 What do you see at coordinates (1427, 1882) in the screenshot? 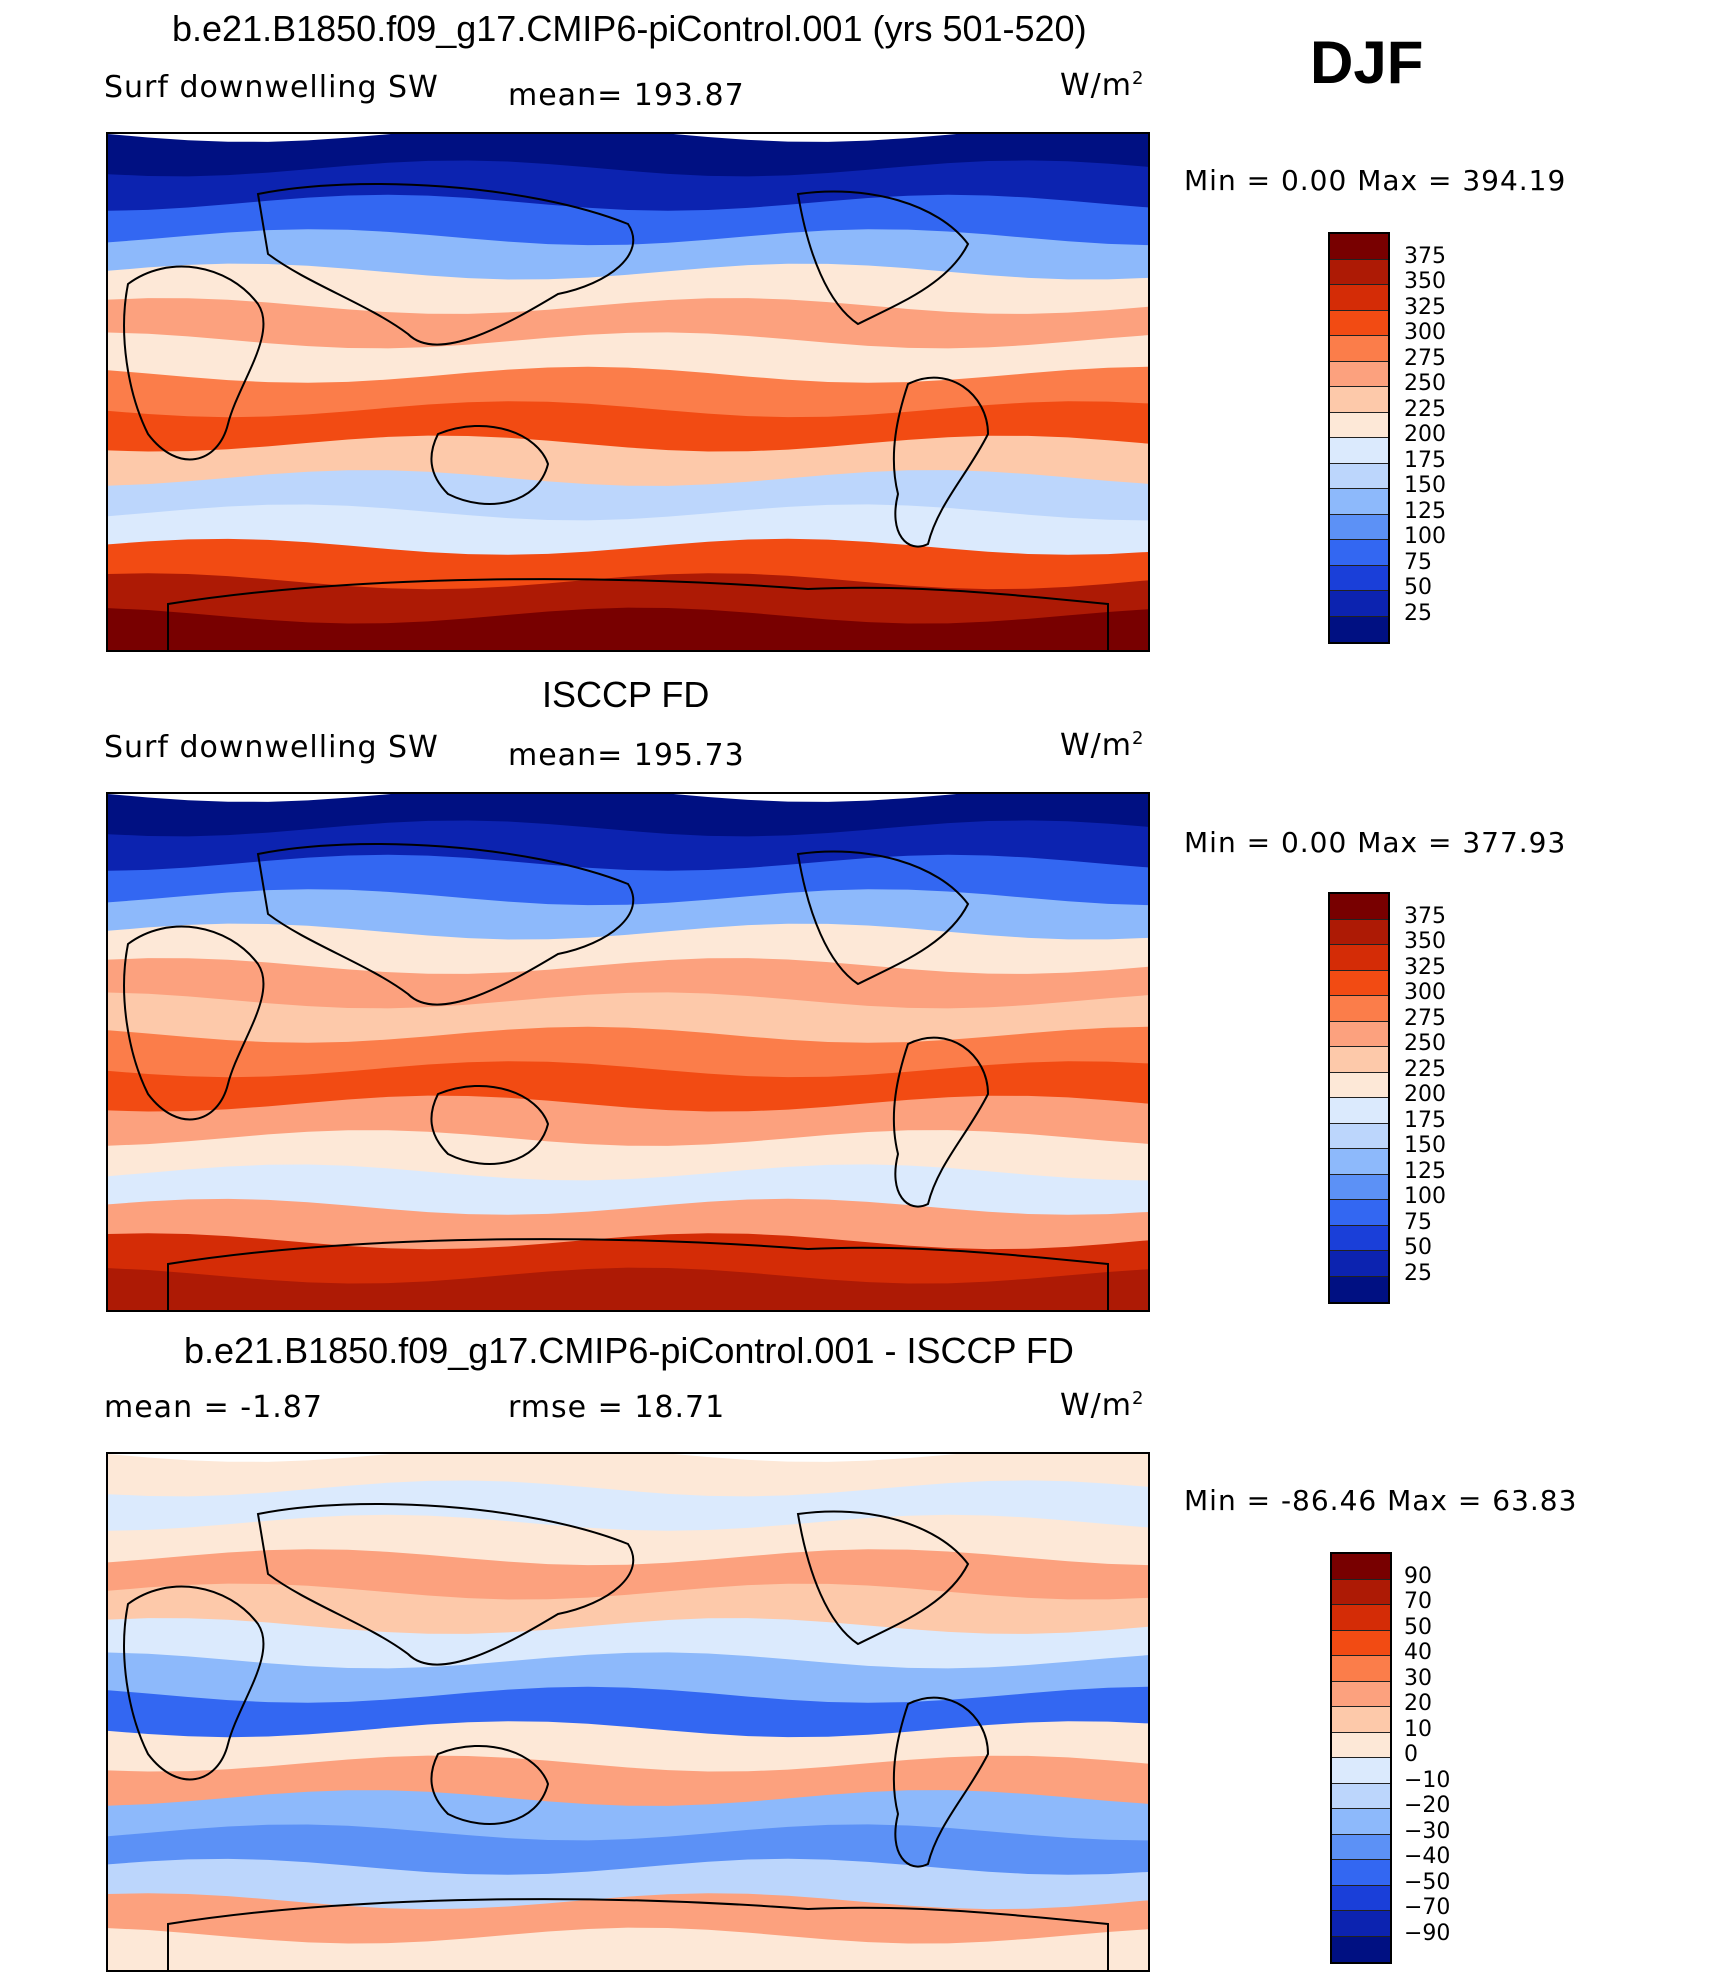
I see `colorbar-tick-label: −50` at bounding box center [1427, 1882].